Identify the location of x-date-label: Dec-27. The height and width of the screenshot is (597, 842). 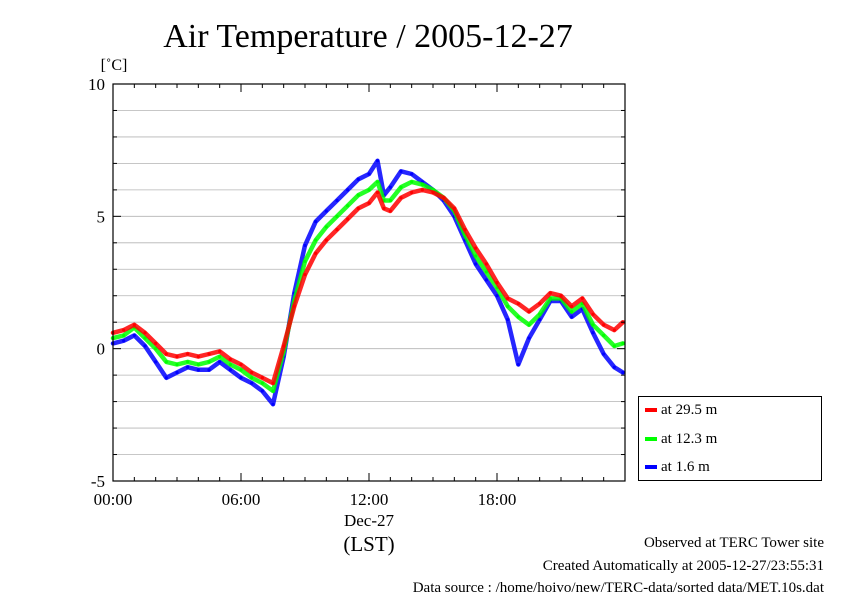
(369, 520).